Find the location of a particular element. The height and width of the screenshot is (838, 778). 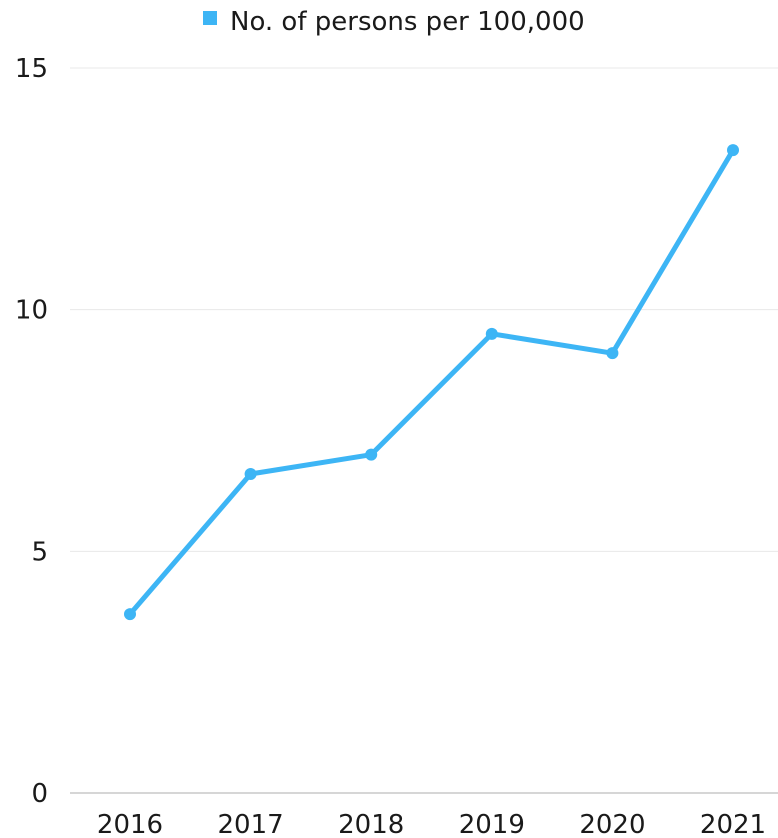

legend-swatch is located at coordinates (210, 18).